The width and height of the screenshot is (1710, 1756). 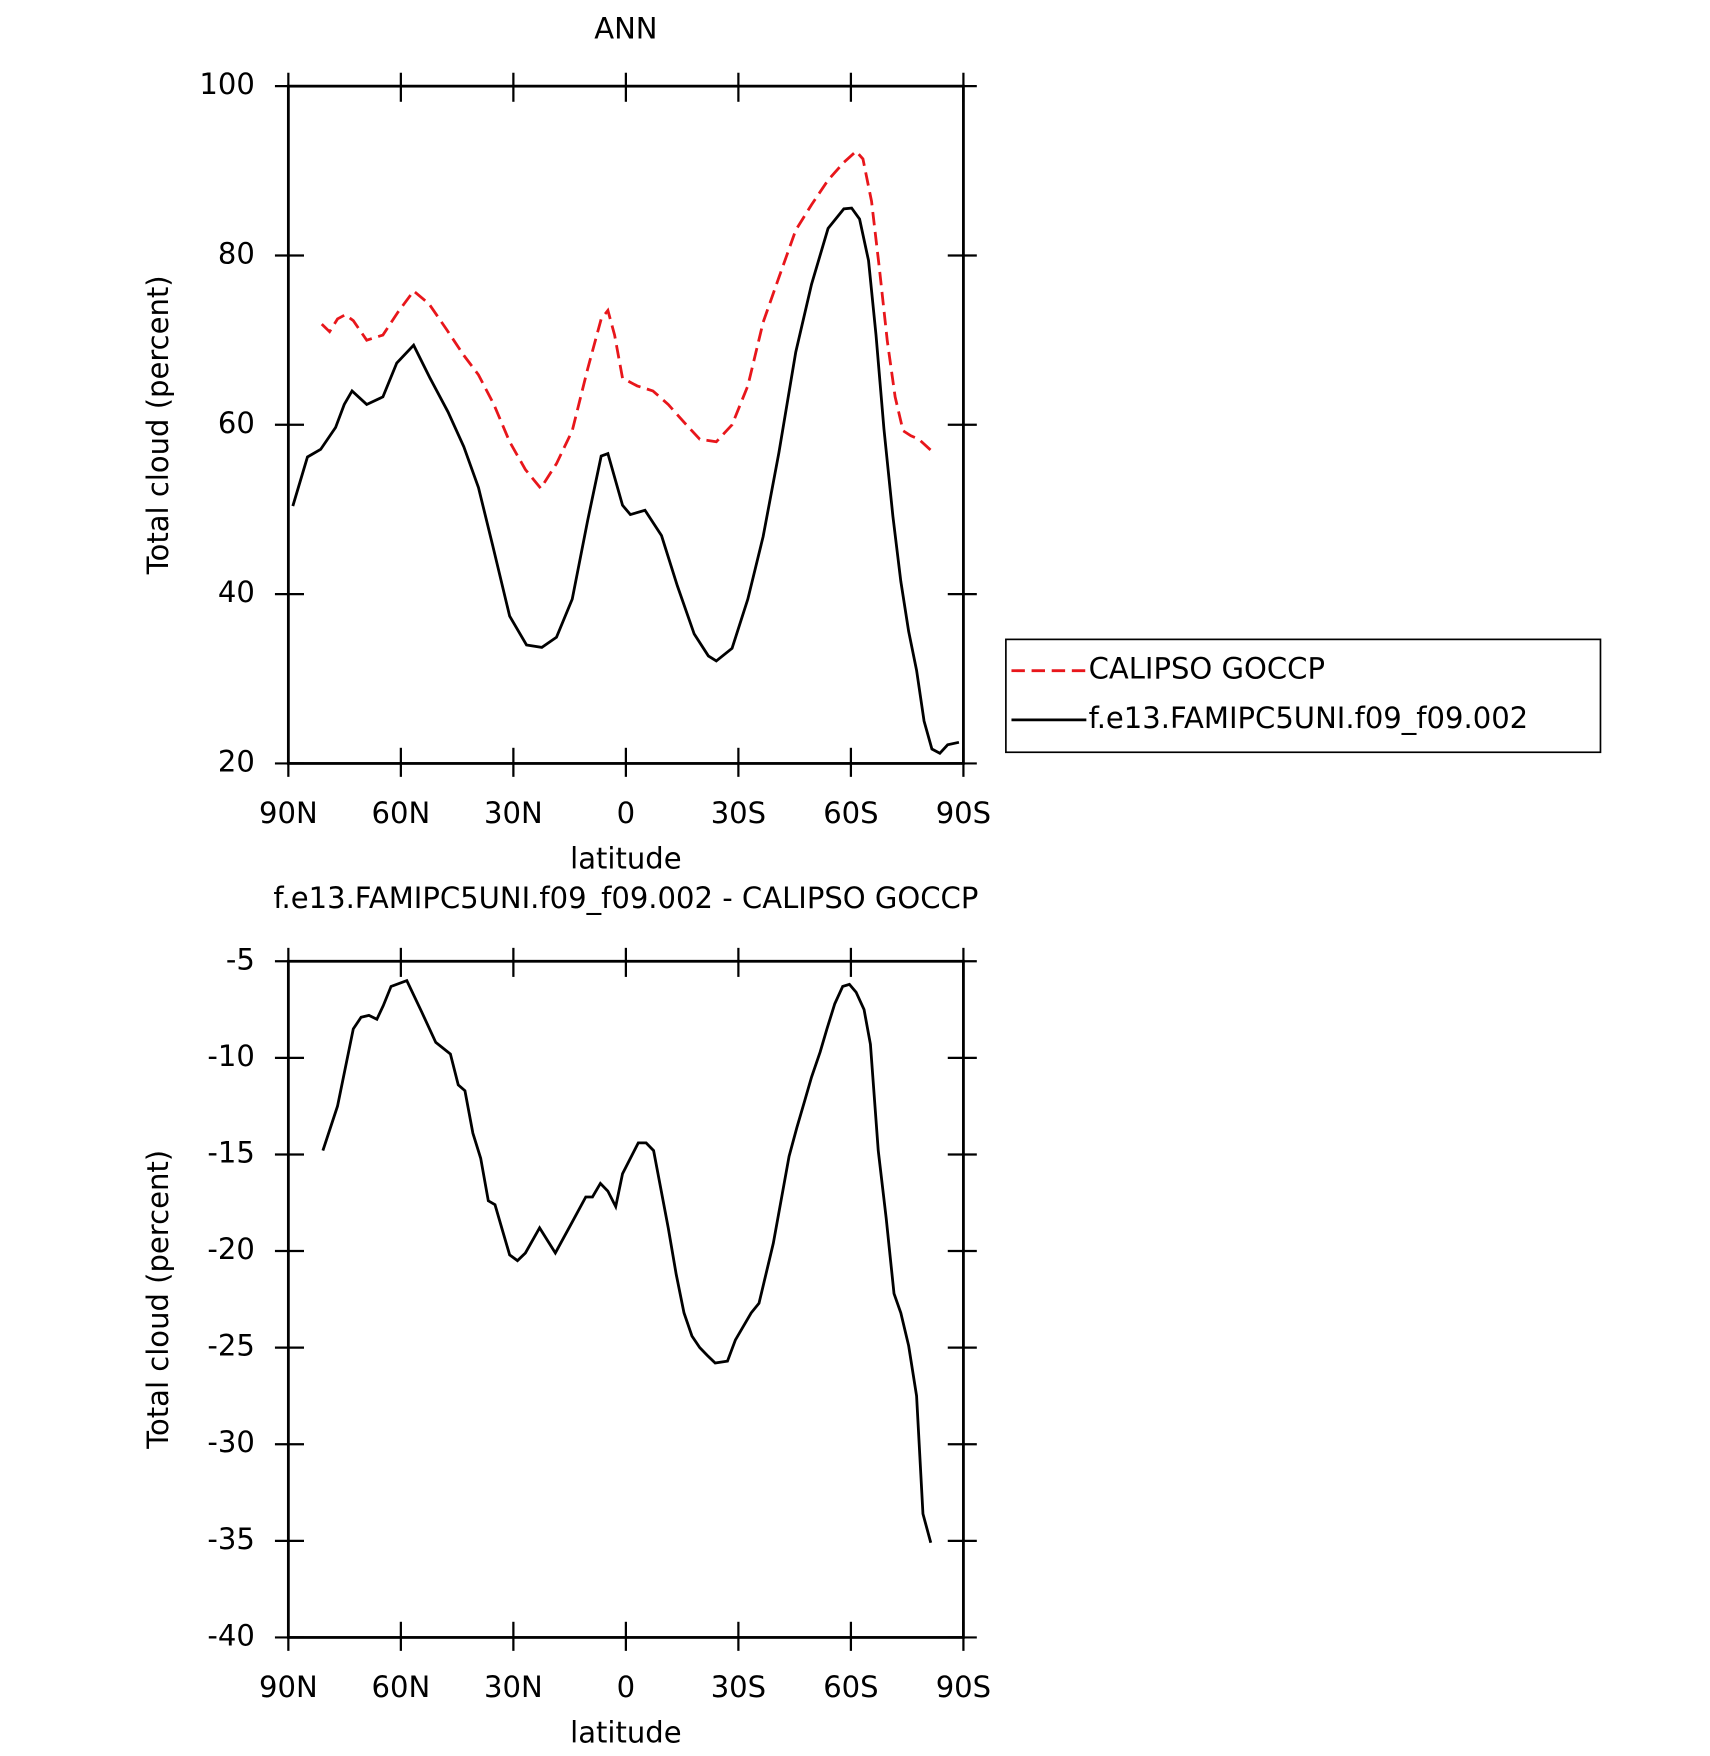 I want to click on y-tick-label: -40, so click(x=230, y=1635).